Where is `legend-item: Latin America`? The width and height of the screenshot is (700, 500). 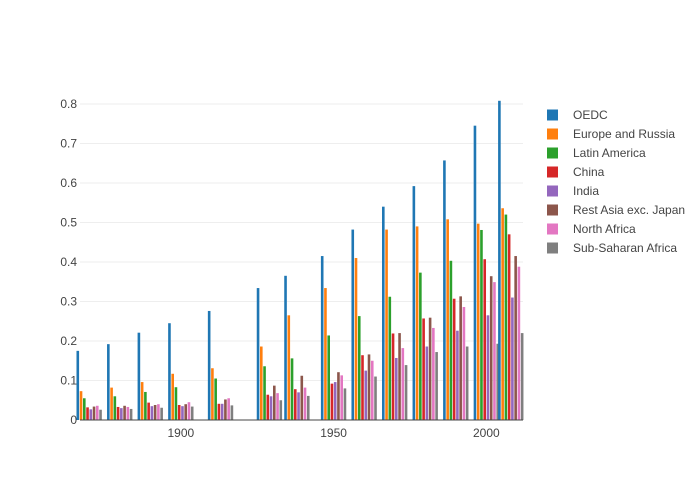
legend-item: Latin America is located at coordinates (596, 153).